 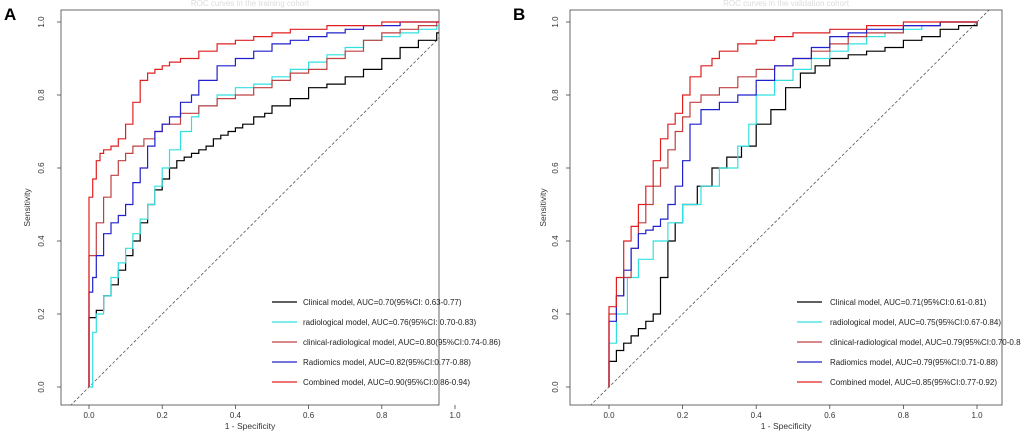 I want to click on panel-letter: B, so click(x=519, y=14).